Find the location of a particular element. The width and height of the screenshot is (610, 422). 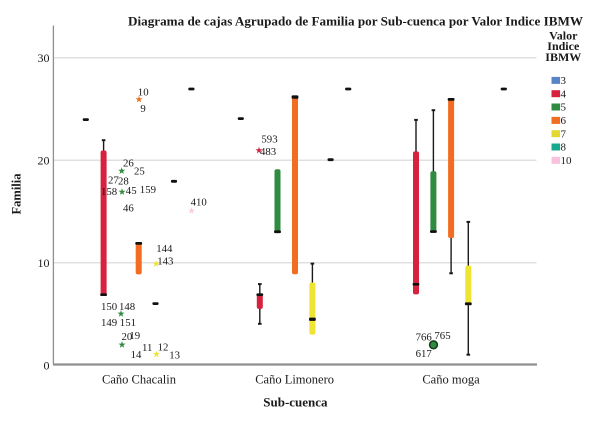

svg-text: 26 is located at coordinates (128, 164).